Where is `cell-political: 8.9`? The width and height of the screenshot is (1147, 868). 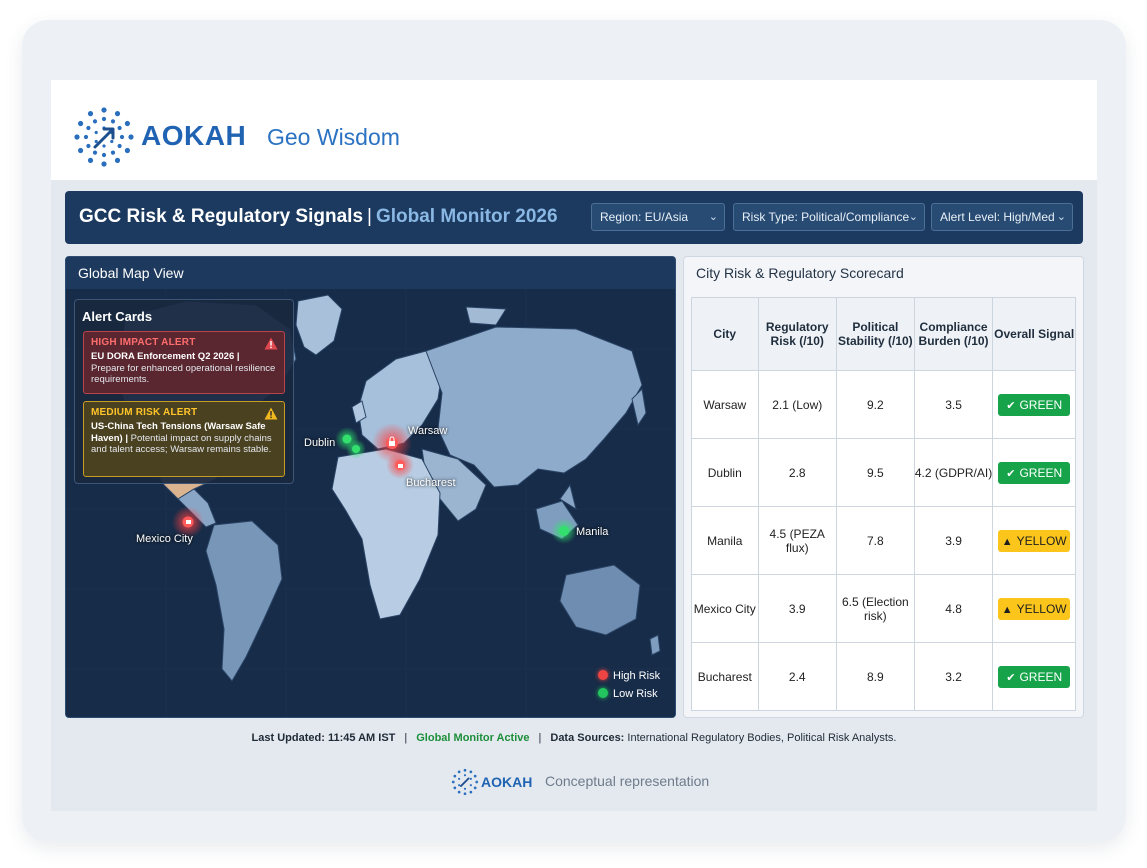 cell-political: 8.9 is located at coordinates (875, 676).